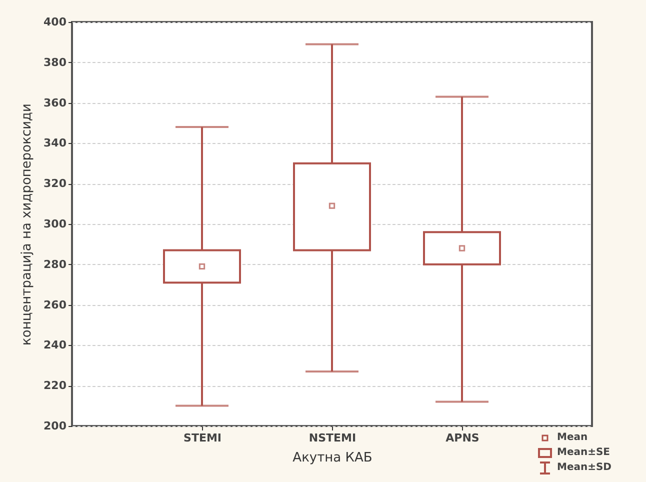 This screenshot has width=646, height=482. What do you see at coordinates (583, 452) in the screenshot?
I see `text: Mean±SE` at bounding box center [583, 452].